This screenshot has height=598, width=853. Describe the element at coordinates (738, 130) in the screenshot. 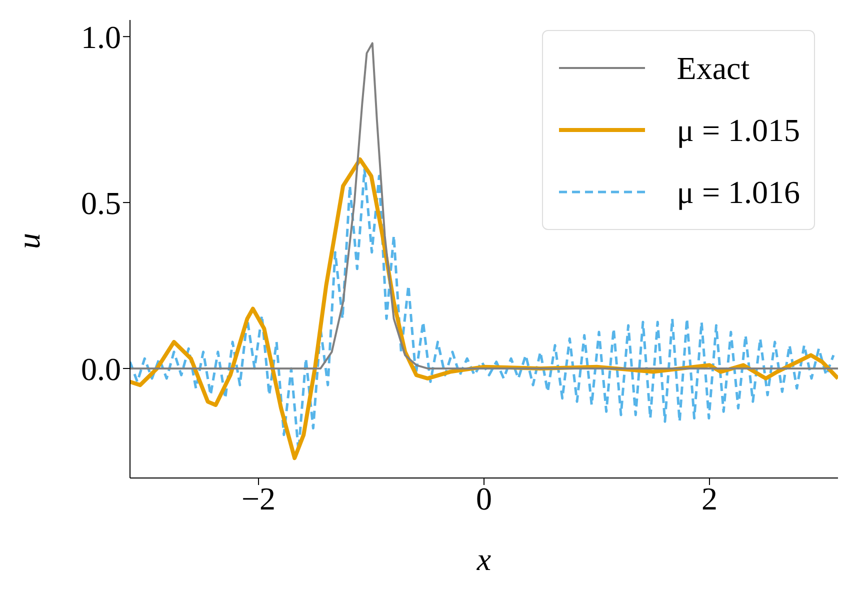

I see `legend-label: μ = 1.015` at that location.